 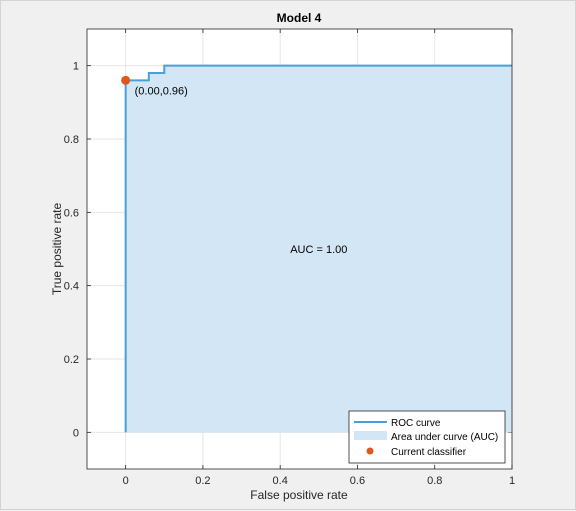 I want to click on legend-roc-label: ROC curve, so click(x=416, y=423).